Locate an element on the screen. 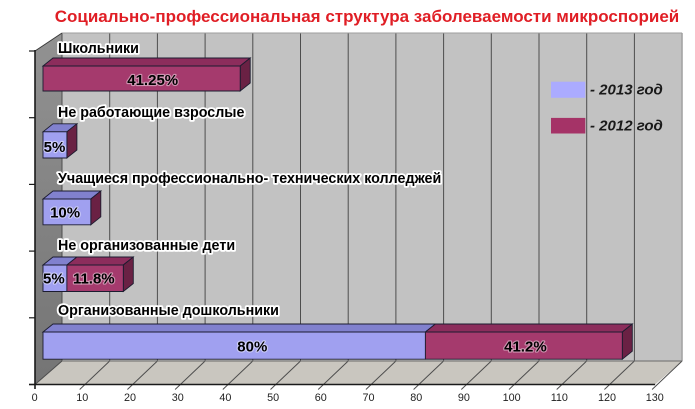 This screenshot has height=409, width=695. svg-text: 60 is located at coordinates (321, 398).